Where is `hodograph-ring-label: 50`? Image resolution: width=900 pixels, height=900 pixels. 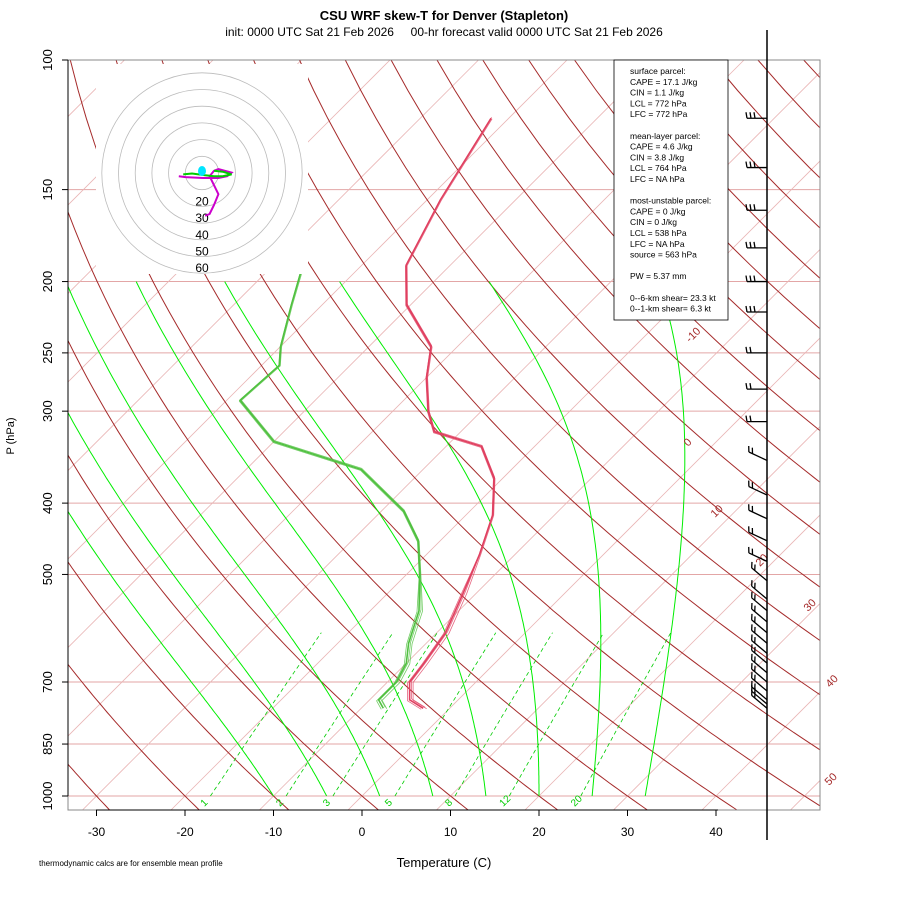
hodograph-ring-label: 50 is located at coordinates (202, 252).